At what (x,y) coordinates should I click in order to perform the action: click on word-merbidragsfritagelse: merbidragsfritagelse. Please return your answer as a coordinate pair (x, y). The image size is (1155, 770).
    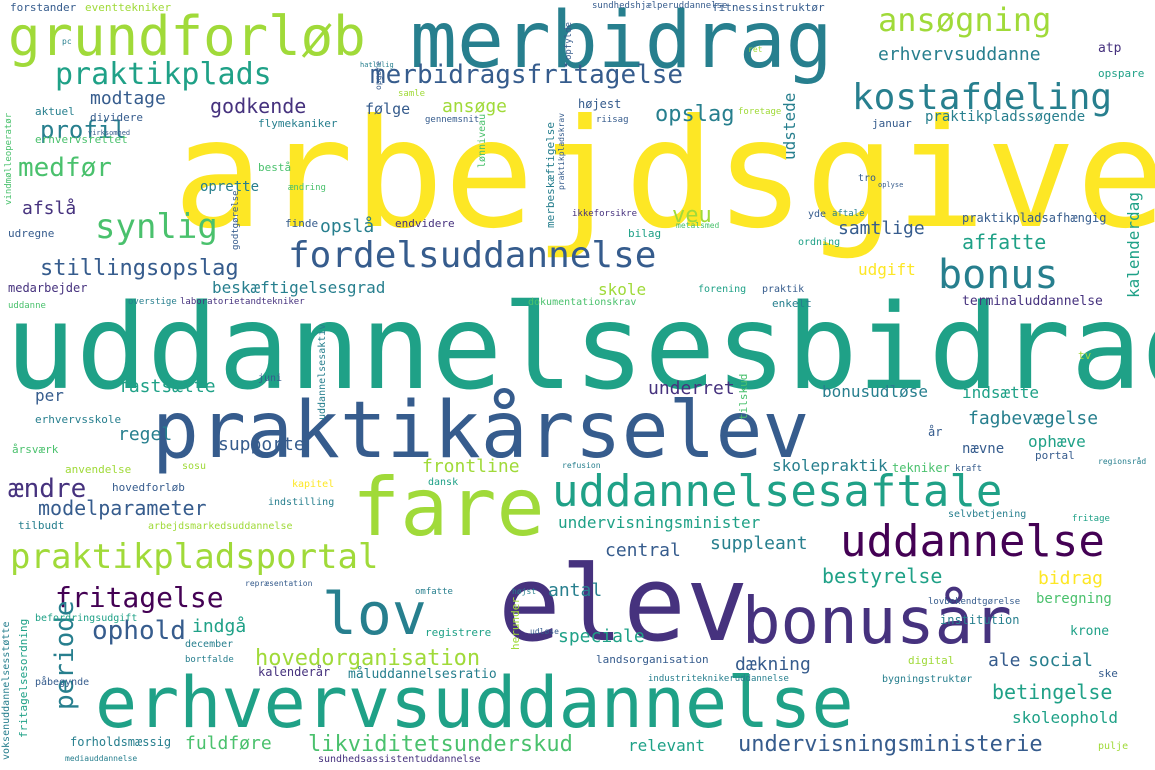
    Looking at the image, I should click on (527, 75).